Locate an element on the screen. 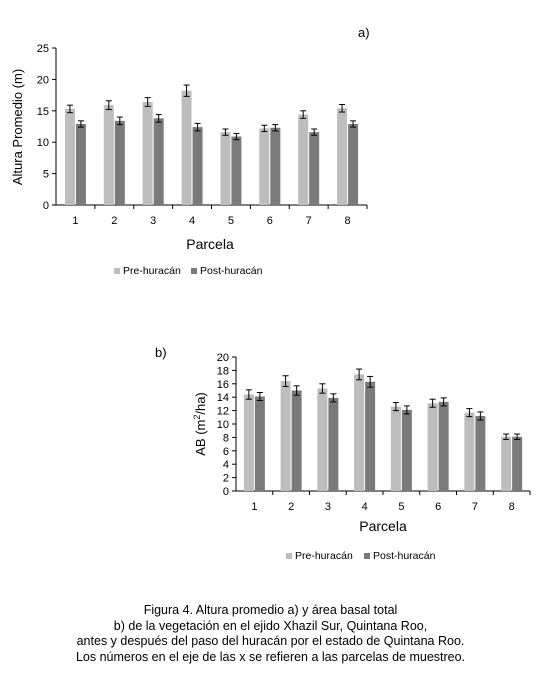 Image resolution: width=541 pixels, height=682 pixels. chart-b-ylabel-tail: /ha) is located at coordinates (200, 403).